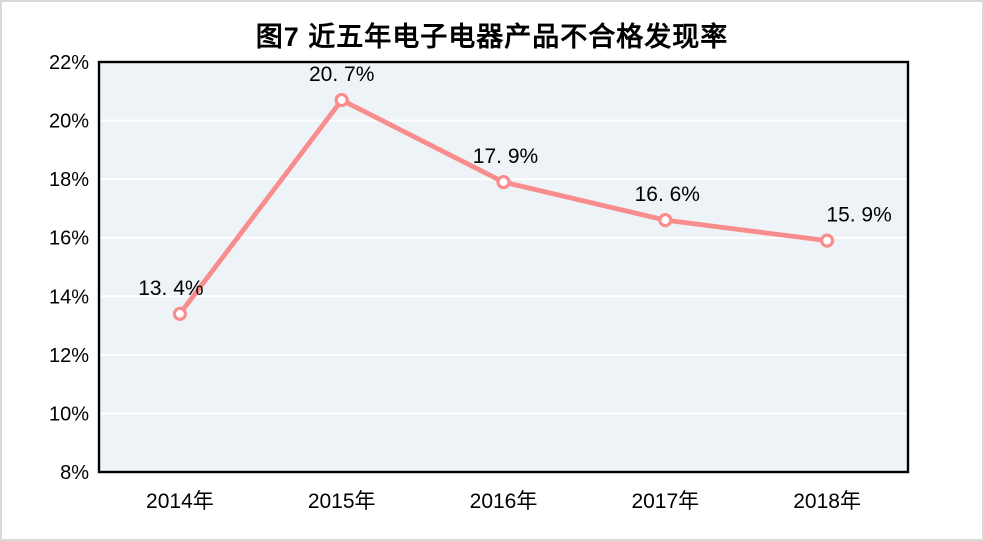  I want to click on y-axis-tick-label: 10%, so click(69, 414).